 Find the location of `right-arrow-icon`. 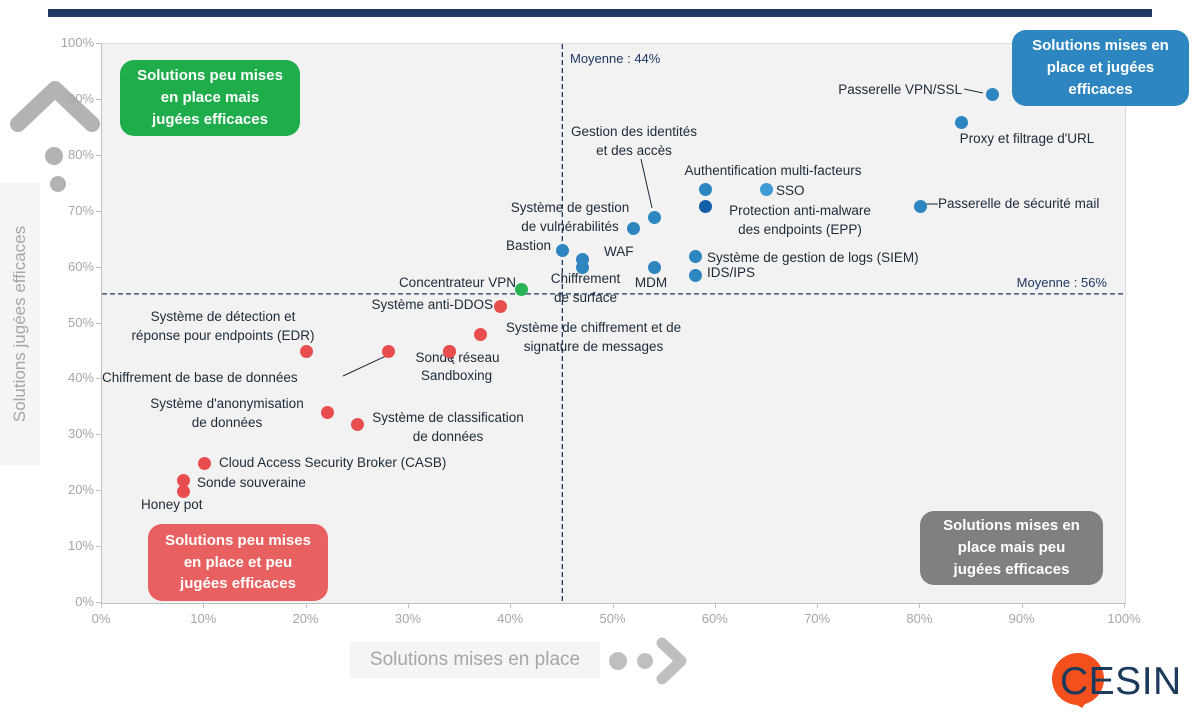

right-arrow-icon is located at coordinates (648, 661).